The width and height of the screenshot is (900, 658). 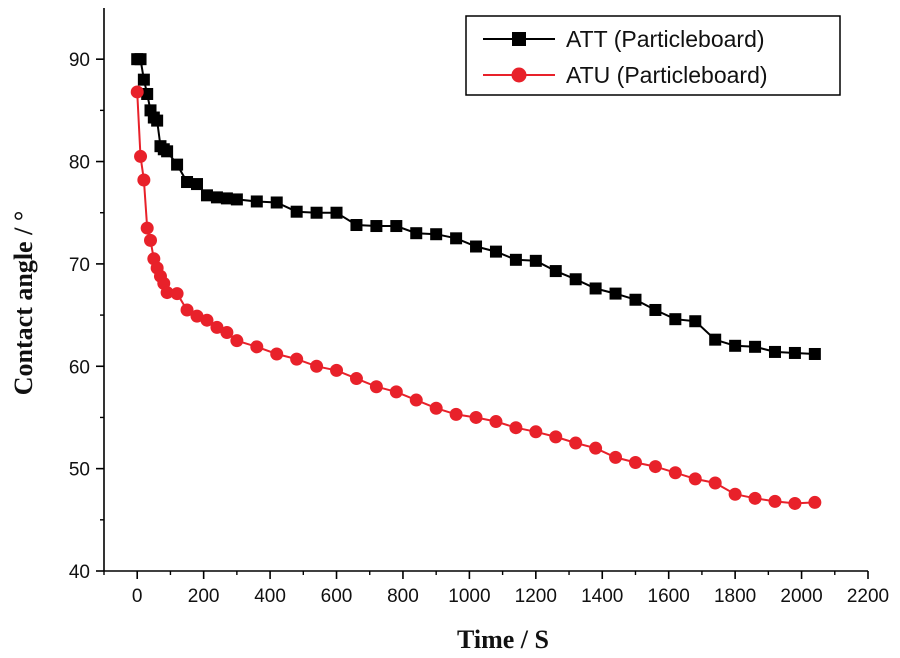 What do you see at coordinates (669, 596) in the screenshot?
I see `x-tick-label: 1600` at bounding box center [669, 596].